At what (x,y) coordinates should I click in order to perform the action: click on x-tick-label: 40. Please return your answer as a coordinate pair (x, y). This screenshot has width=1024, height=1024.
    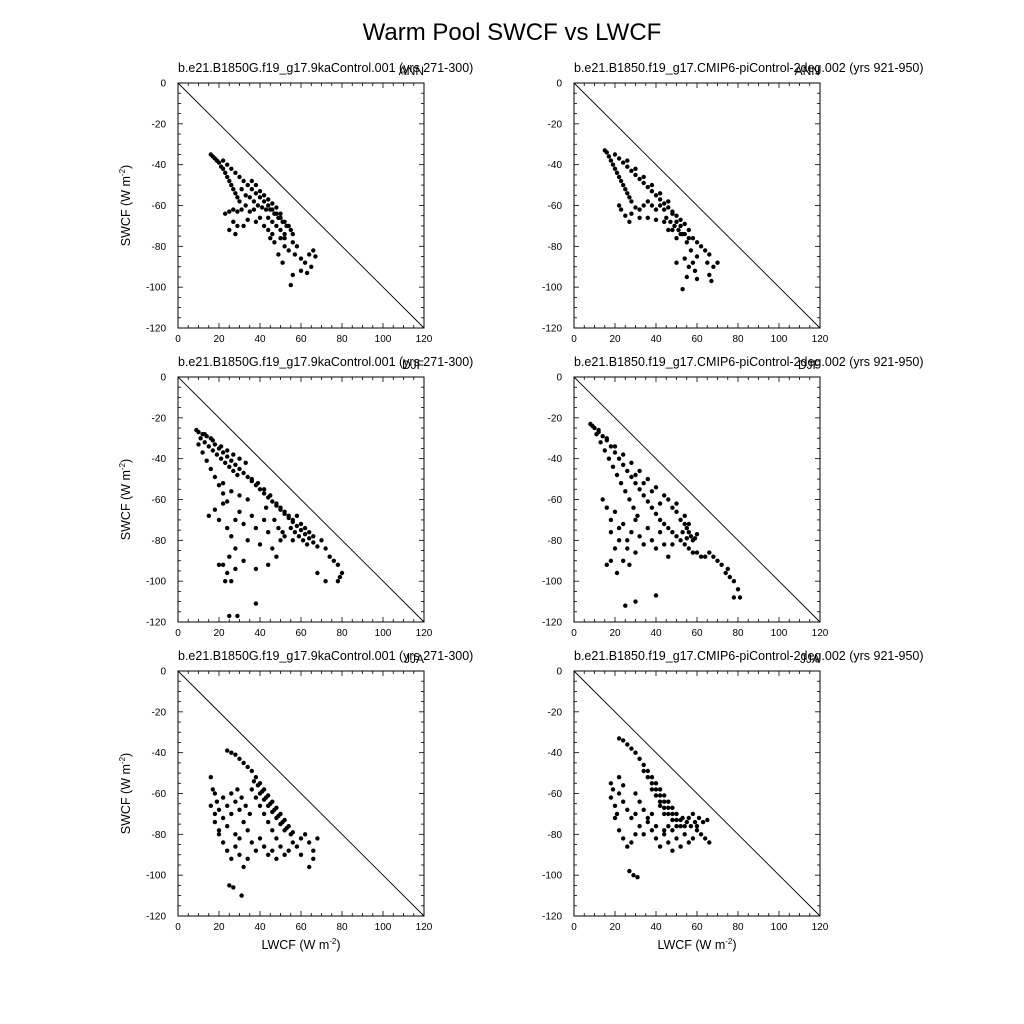
    Looking at the image, I should click on (656, 633).